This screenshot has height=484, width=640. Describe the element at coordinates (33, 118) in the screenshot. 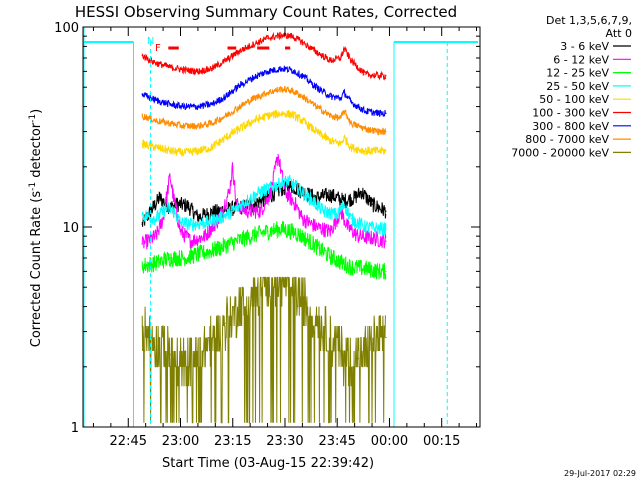

I see `y-axis-label-superscript: -1` at that location.